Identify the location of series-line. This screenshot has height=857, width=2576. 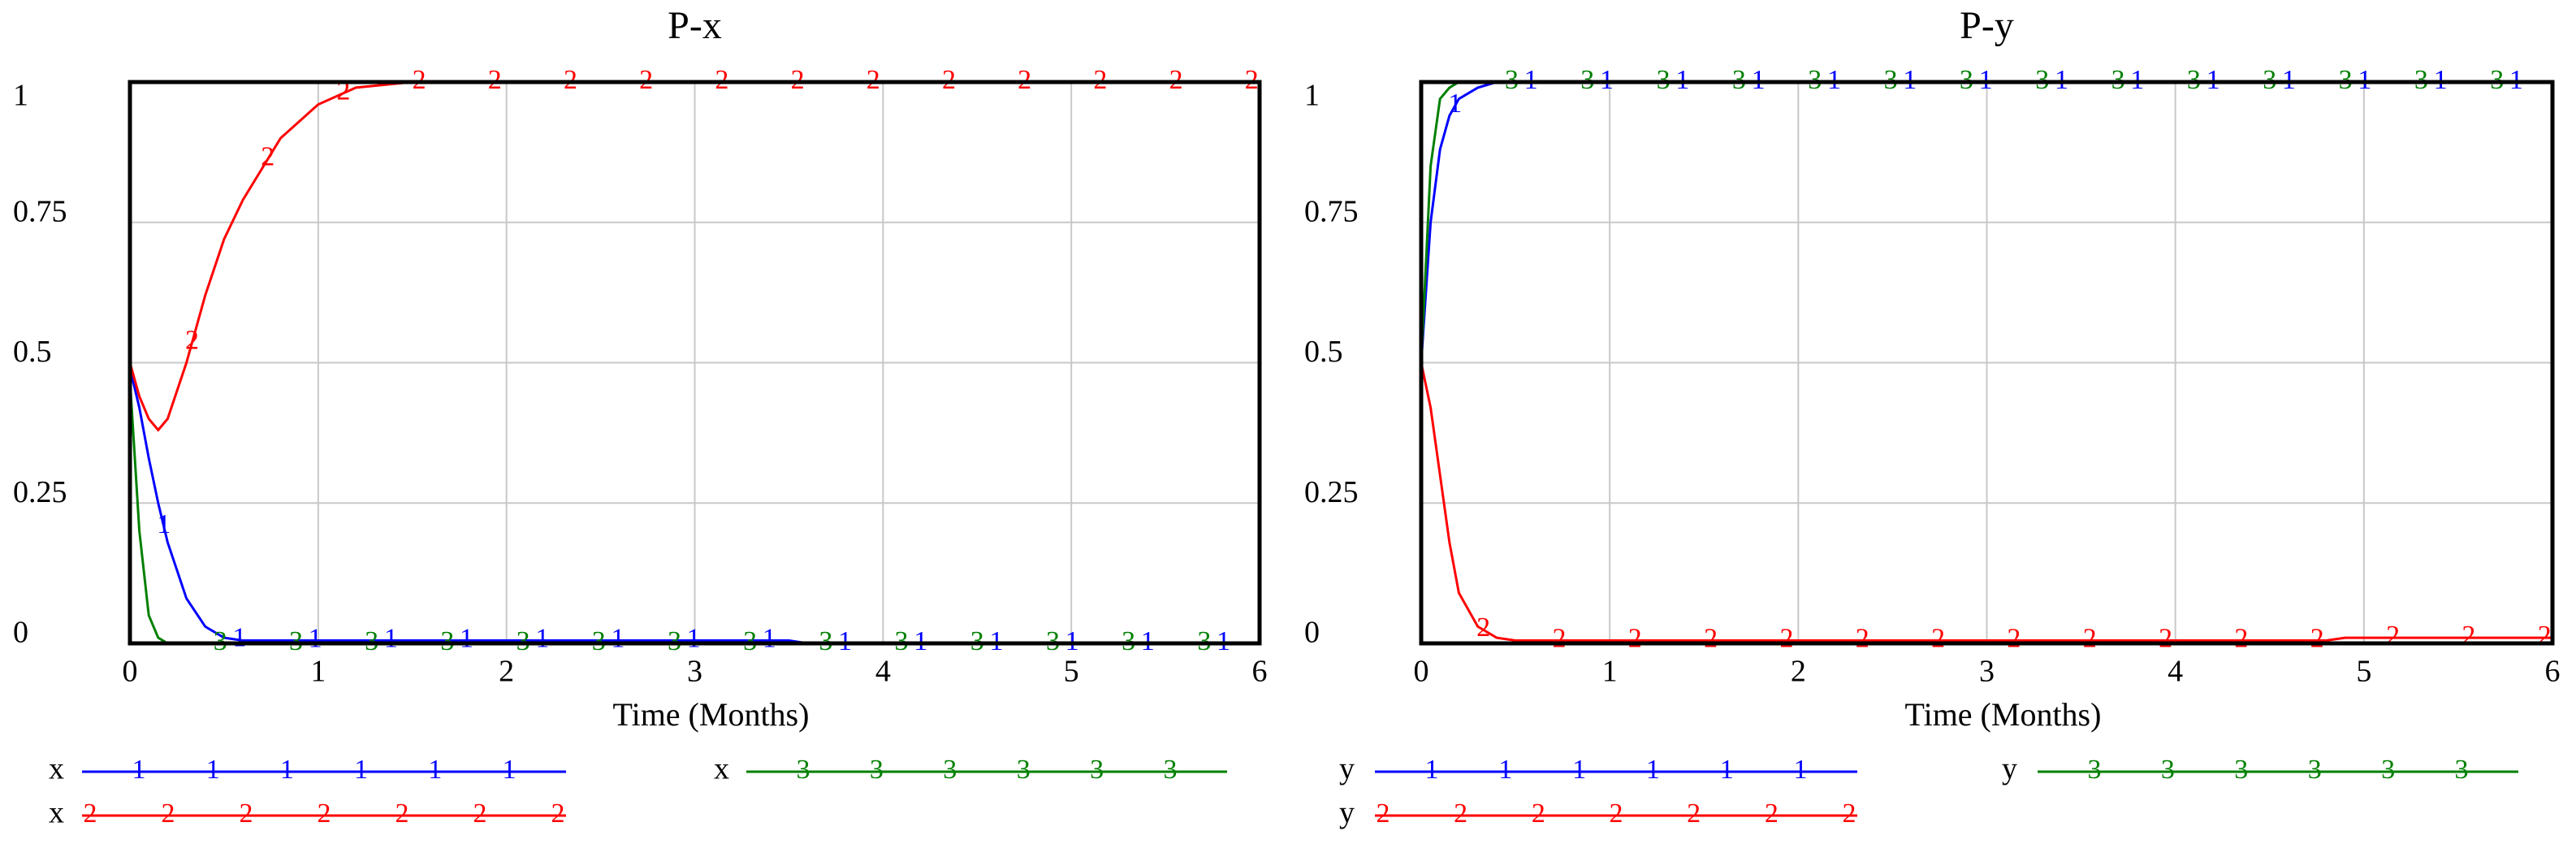
(1986, 502).